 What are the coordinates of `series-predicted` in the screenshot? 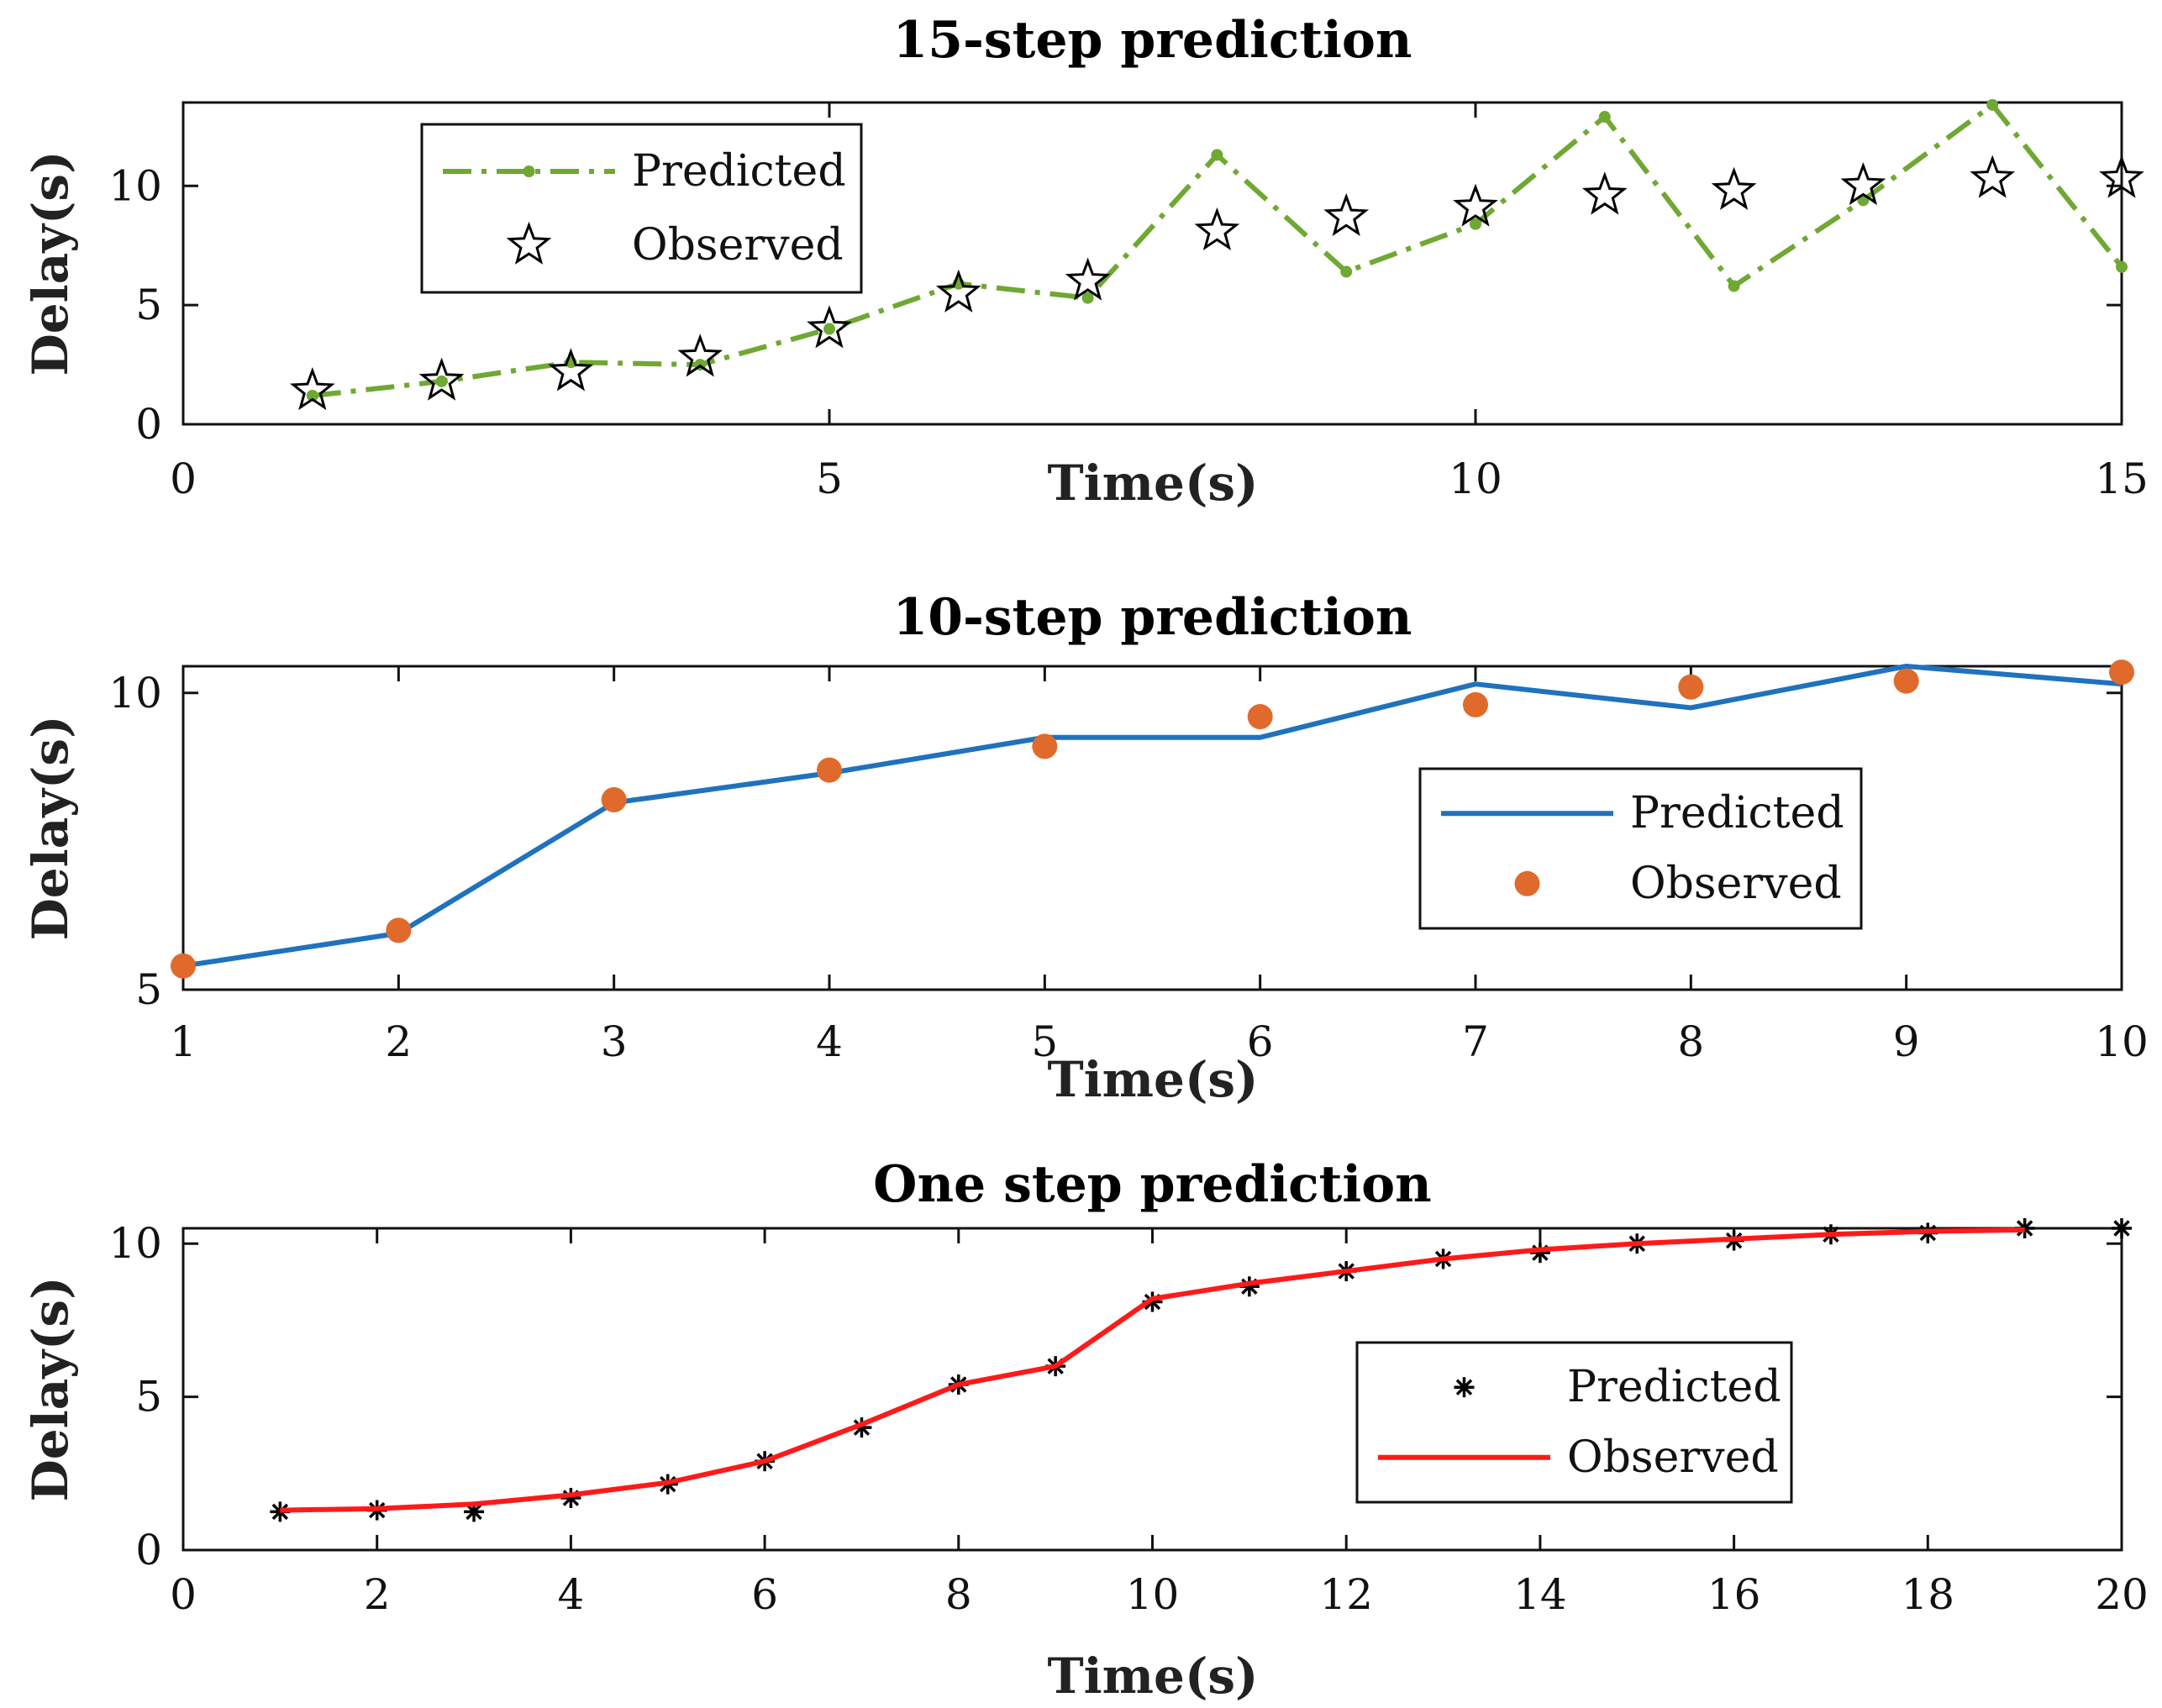 It's located at (1217, 250).